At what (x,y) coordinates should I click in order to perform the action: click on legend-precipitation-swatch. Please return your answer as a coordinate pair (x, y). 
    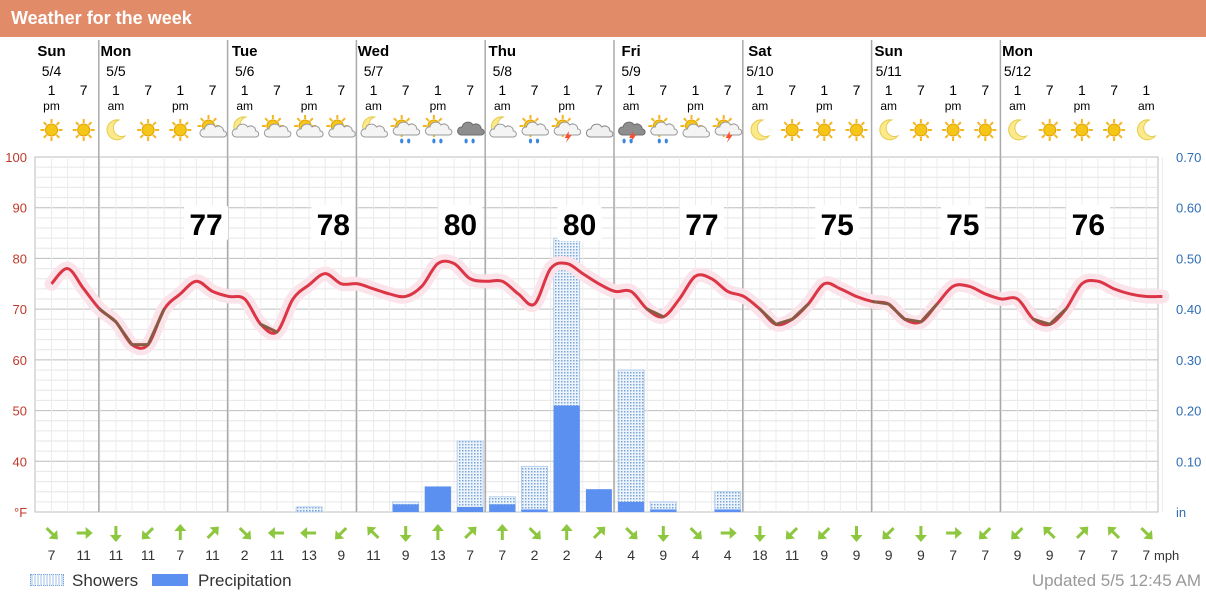
    Looking at the image, I should click on (170, 580).